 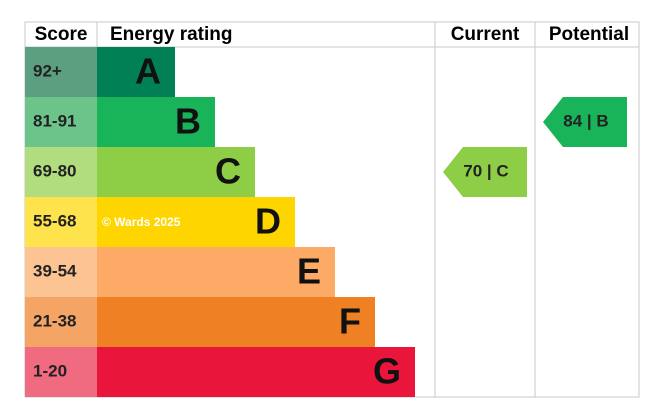 I want to click on score-label: 55-68, so click(x=54, y=220).